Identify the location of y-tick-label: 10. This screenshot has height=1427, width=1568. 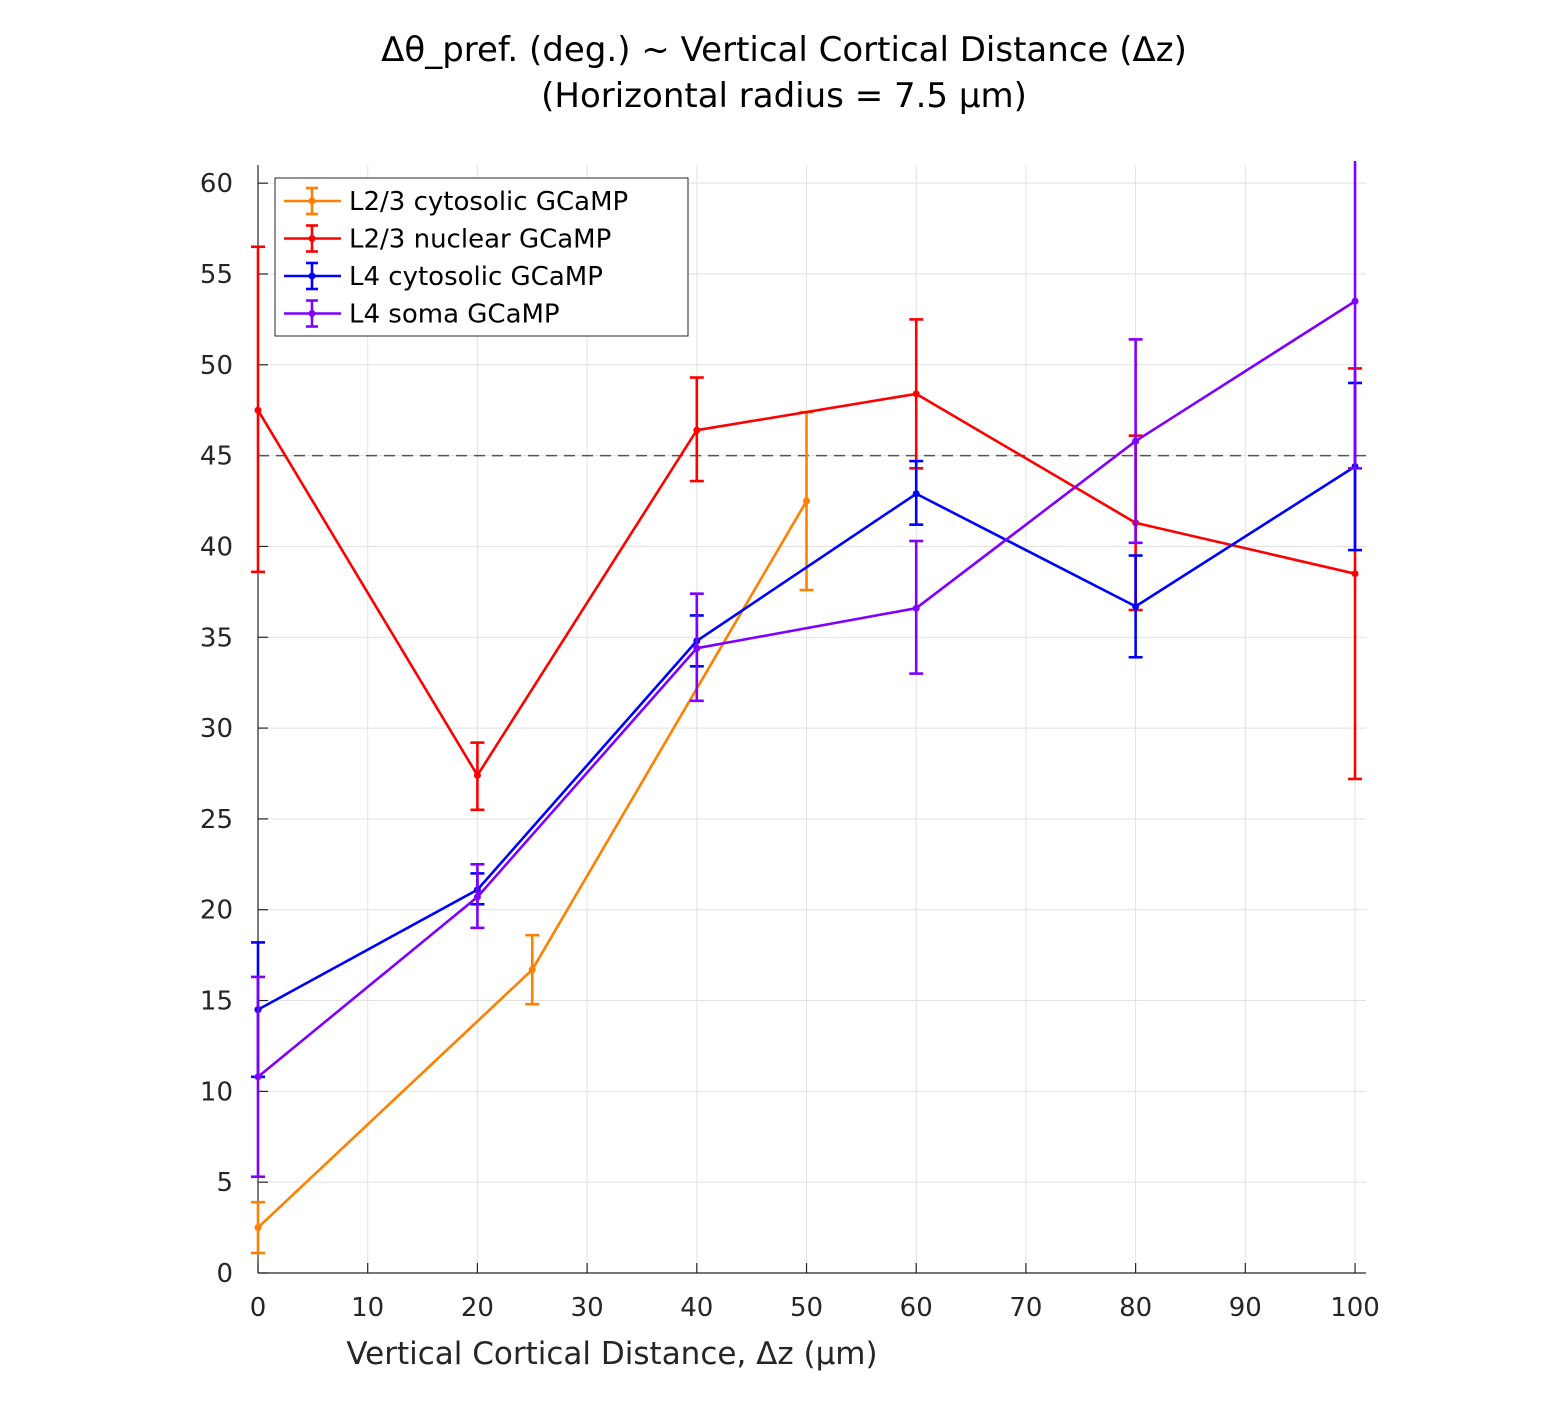
(216, 1092).